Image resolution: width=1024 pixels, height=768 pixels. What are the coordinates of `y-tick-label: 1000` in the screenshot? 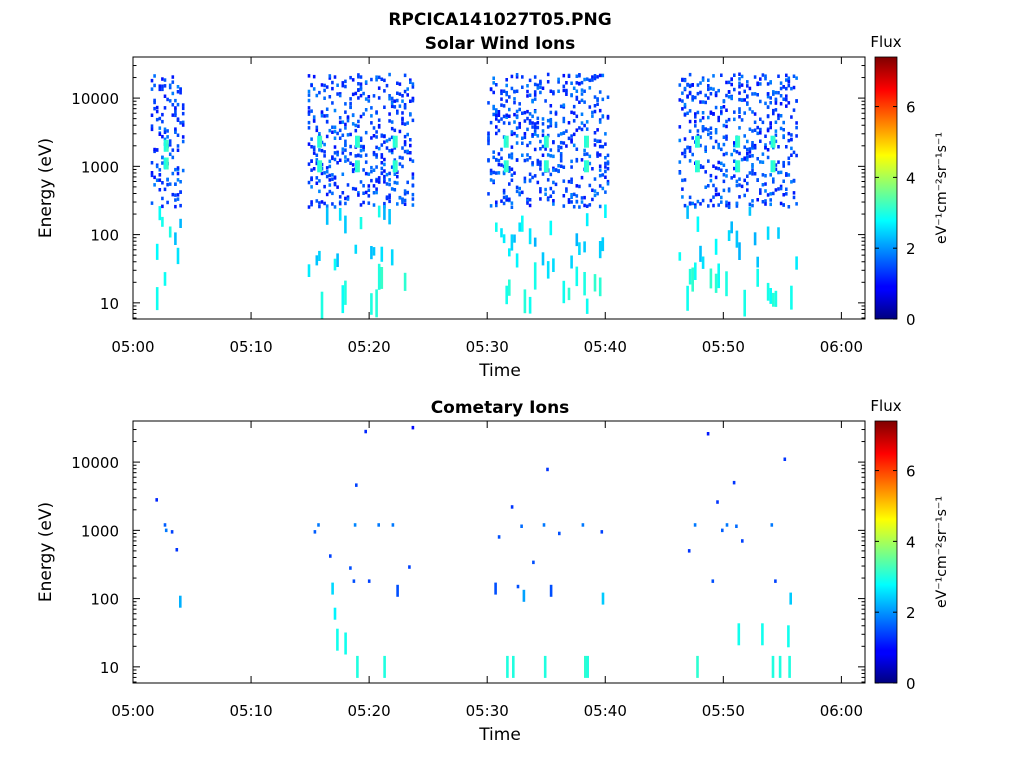 It's located at (100, 167).